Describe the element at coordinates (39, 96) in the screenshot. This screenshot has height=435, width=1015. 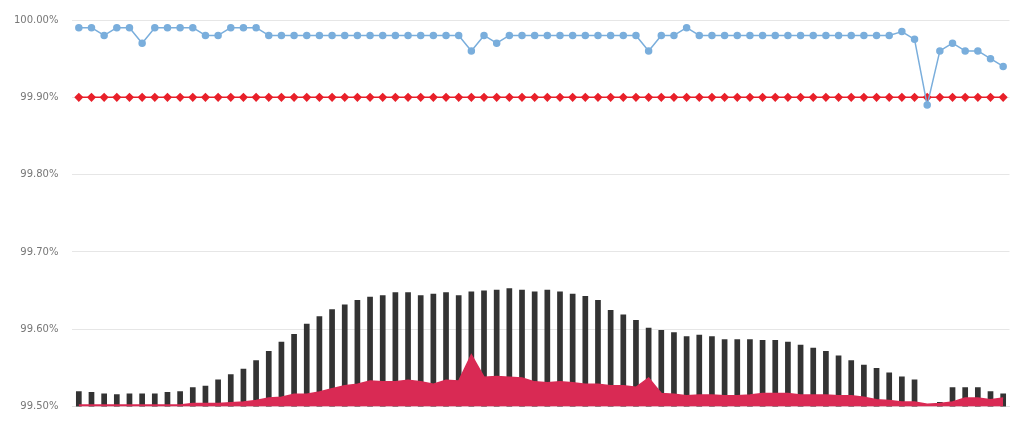
I see `y-tick-label: 99.90%` at that location.